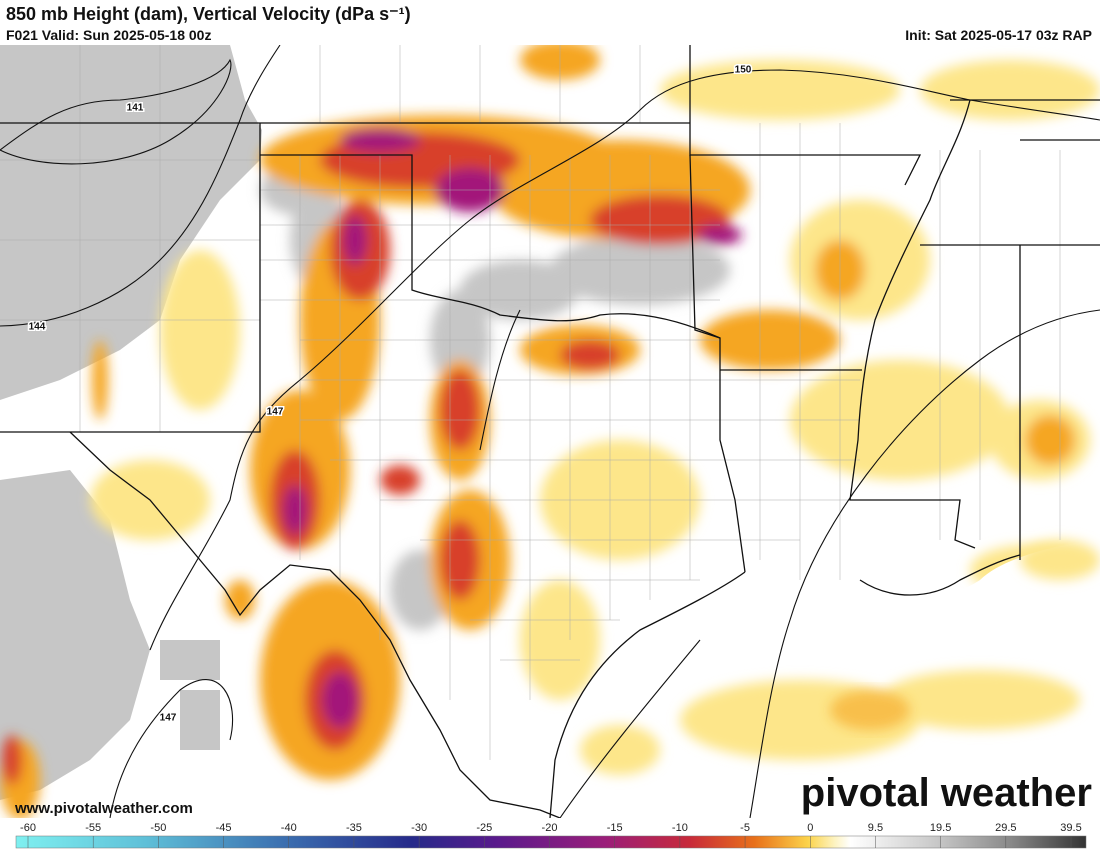 The height and width of the screenshot is (850, 1100). Describe the element at coordinates (419, 828) in the screenshot. I see `colorbar-tick-label: -30` at that location.